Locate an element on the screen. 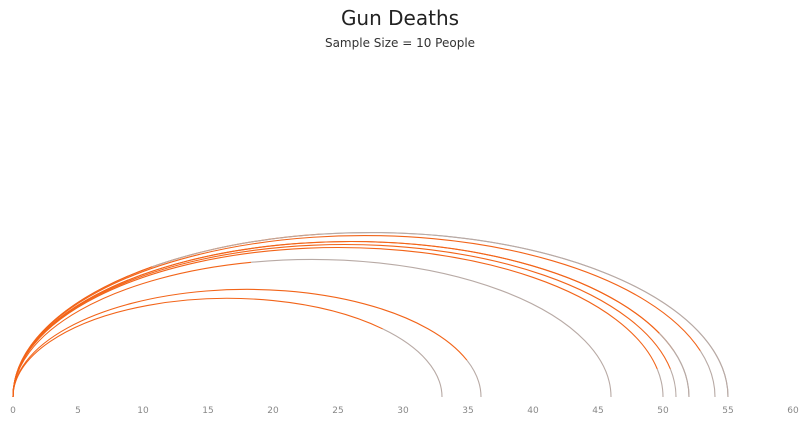  x-tick-label: 35 is located at coordinates (467, 411).